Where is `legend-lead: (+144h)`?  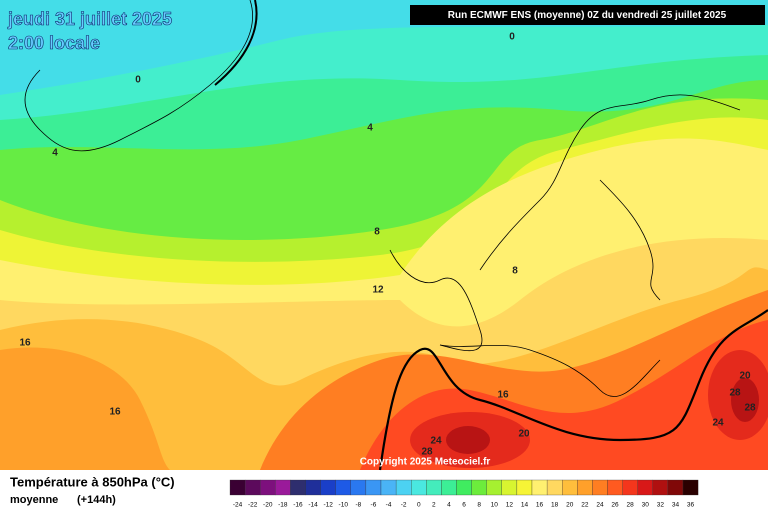
legend-lead: (+144h) is located at coordinates (96, 500).